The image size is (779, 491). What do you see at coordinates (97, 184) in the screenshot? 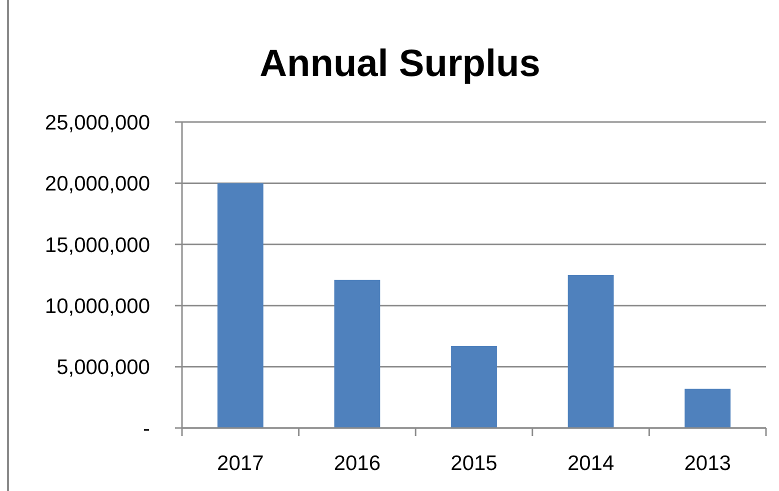
I see `y-tick-label: 20,000,000` at bounding box center [97, 184].